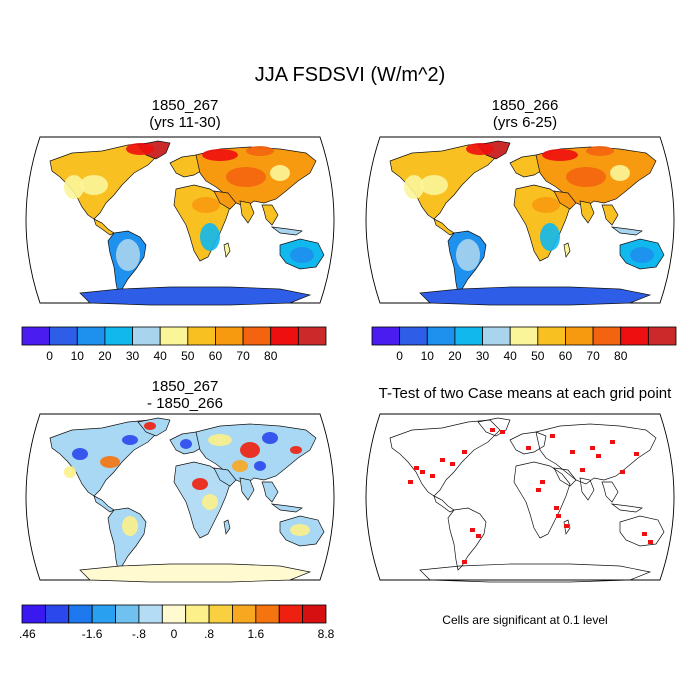 The image size is (700, 700). What do you see at coordinates (174, 344) in the screenshot?
I see `colorbar-panel-1: 0 10 20 30 40 50 60 70 80` at bounding box center [174, 344].